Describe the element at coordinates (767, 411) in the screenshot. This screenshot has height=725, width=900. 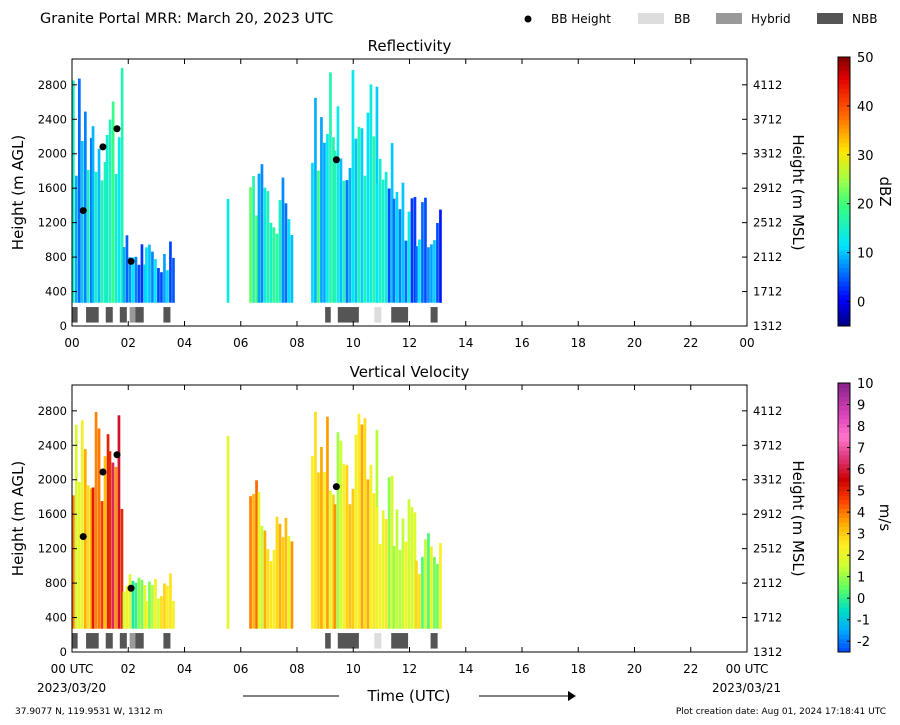
I see `y-right-tick-label: 4112` at that location.